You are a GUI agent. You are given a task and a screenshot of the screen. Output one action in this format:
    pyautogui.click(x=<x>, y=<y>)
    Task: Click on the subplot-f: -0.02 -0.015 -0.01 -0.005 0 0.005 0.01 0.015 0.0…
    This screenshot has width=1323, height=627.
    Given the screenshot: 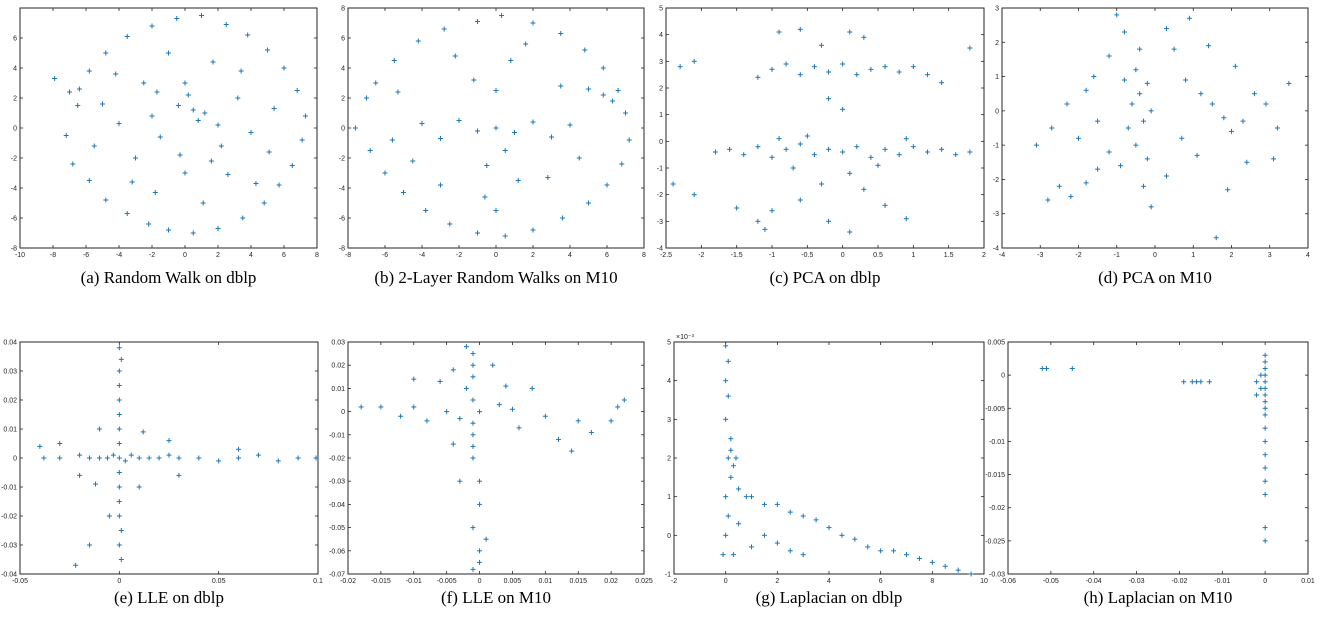 What is the action you would take?
    pyautogui.click(x=491, y=474)
    